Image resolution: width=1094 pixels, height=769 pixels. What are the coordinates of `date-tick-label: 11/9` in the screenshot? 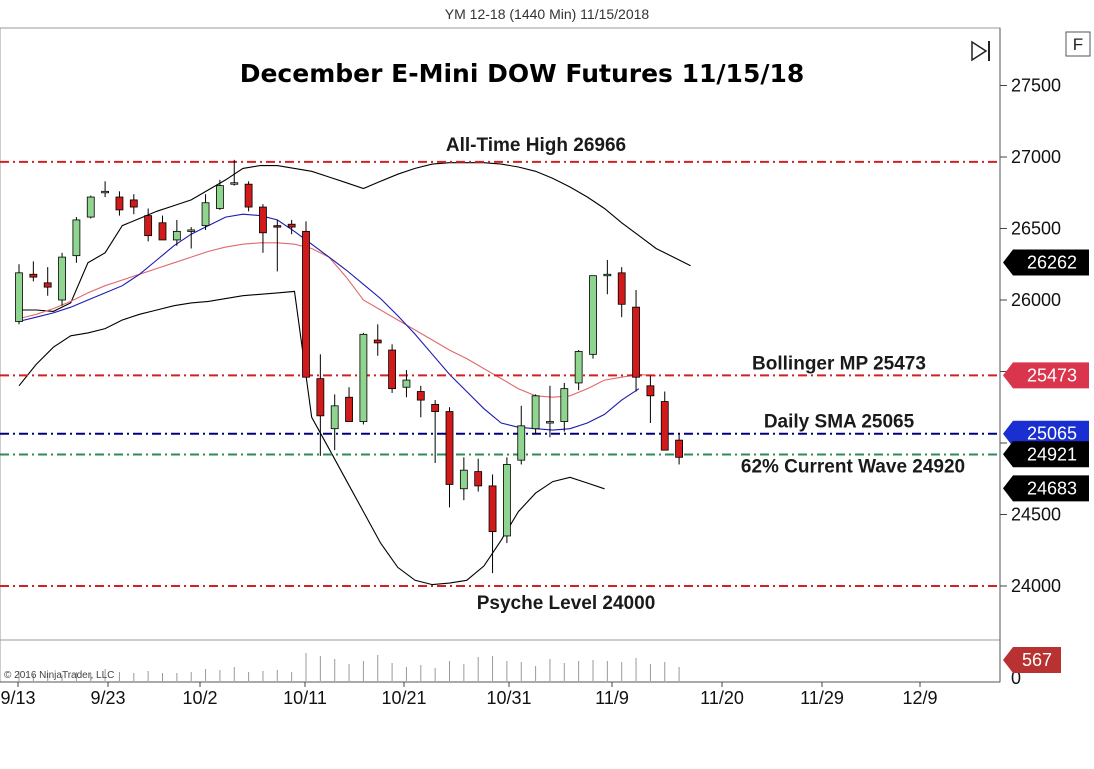 It's located at (612, 698).